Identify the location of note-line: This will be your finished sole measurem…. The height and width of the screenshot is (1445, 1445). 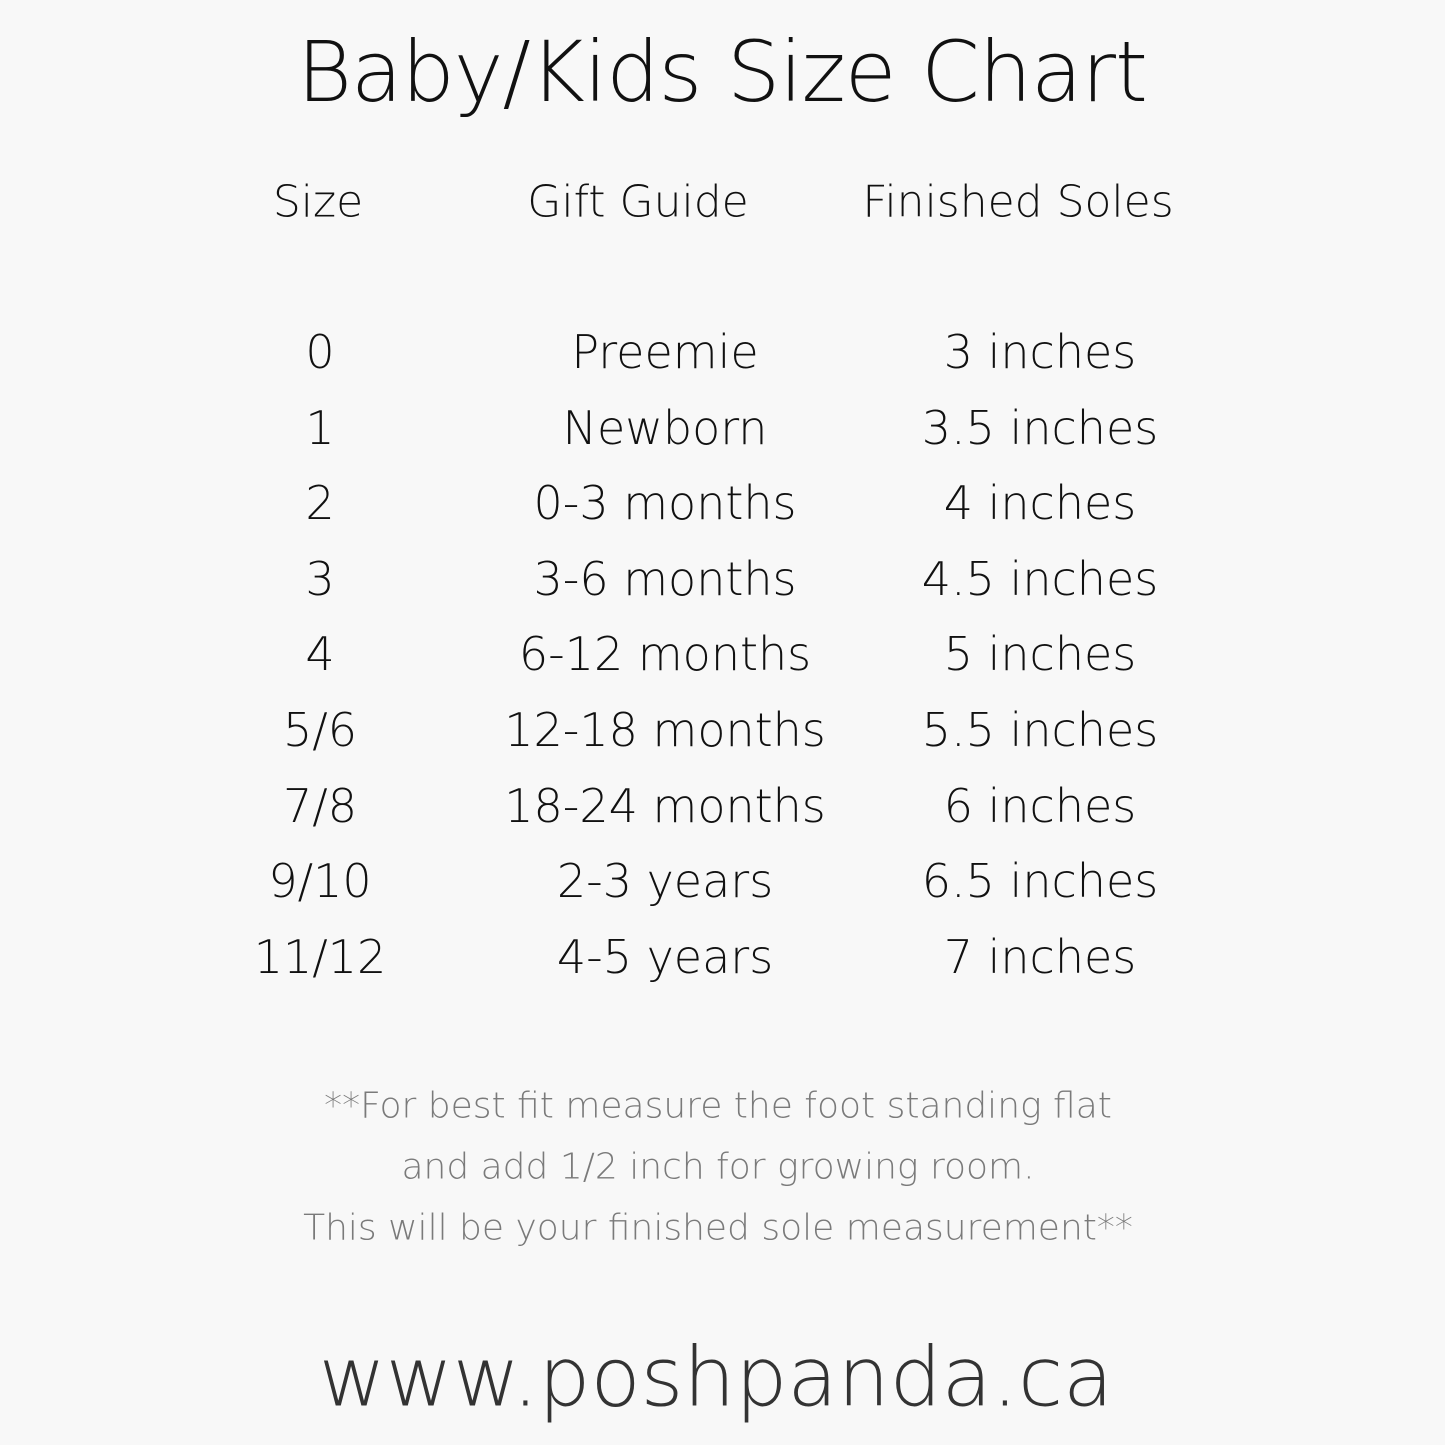
(718, 1228).